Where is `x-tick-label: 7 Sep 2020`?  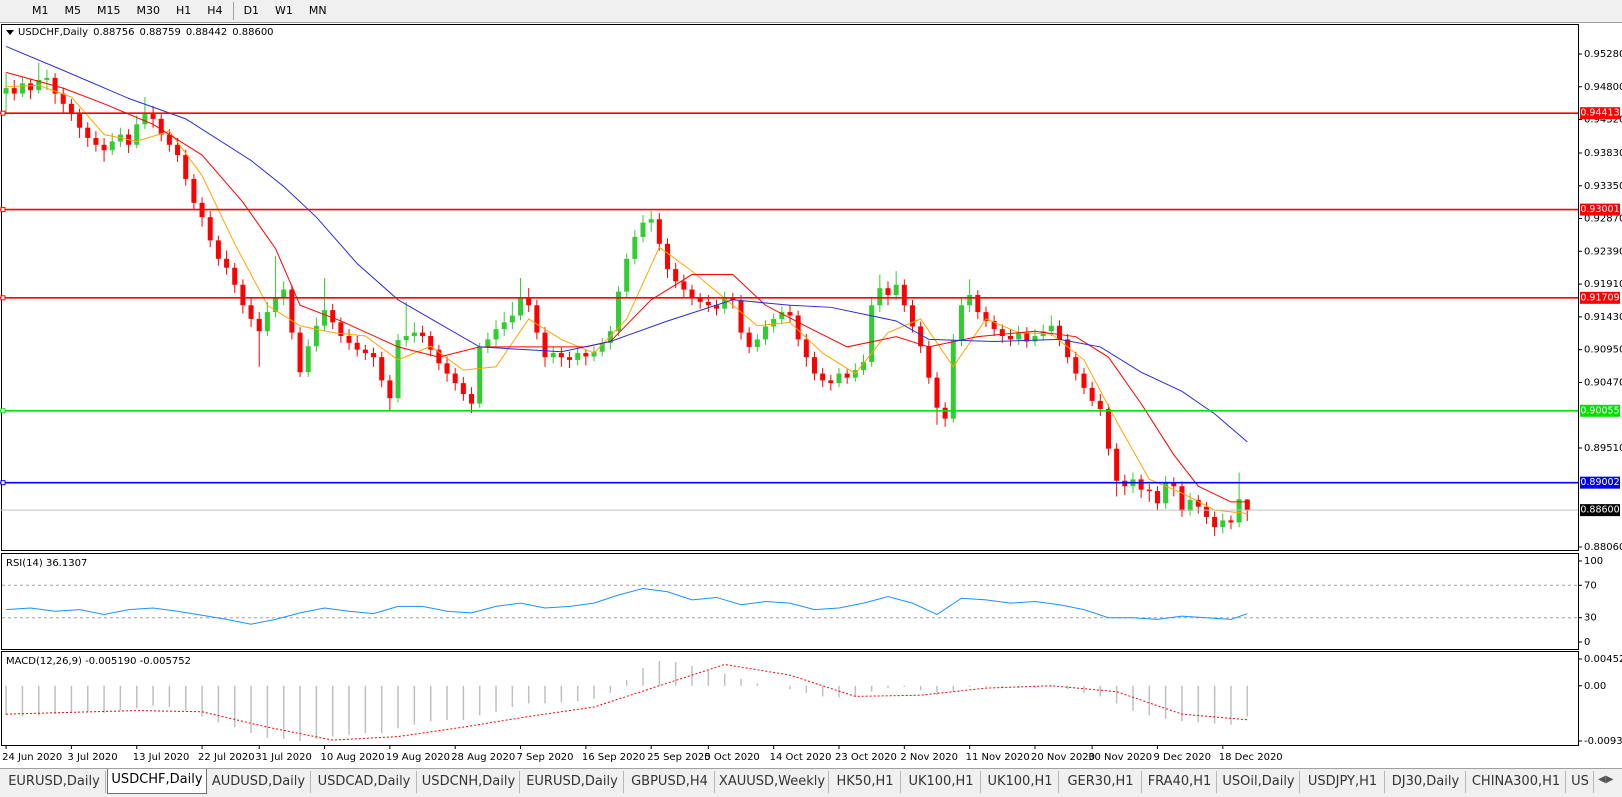
x-tick-label: 7 Sep 2020 is located at coordinates (545, 757).